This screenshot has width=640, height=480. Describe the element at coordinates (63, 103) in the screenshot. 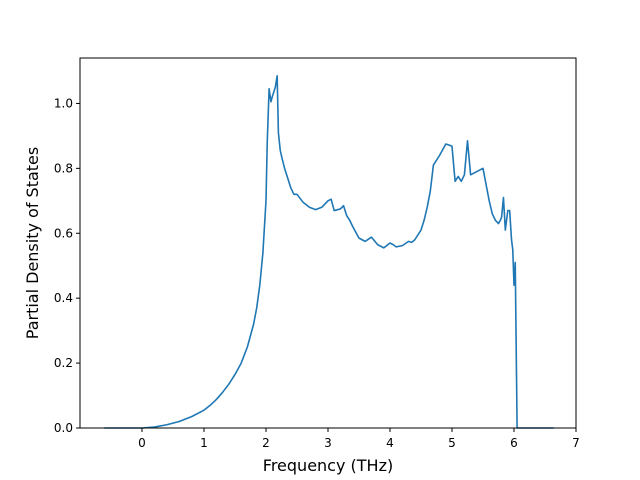

I see `y-tick-label: 1.0` at that location.